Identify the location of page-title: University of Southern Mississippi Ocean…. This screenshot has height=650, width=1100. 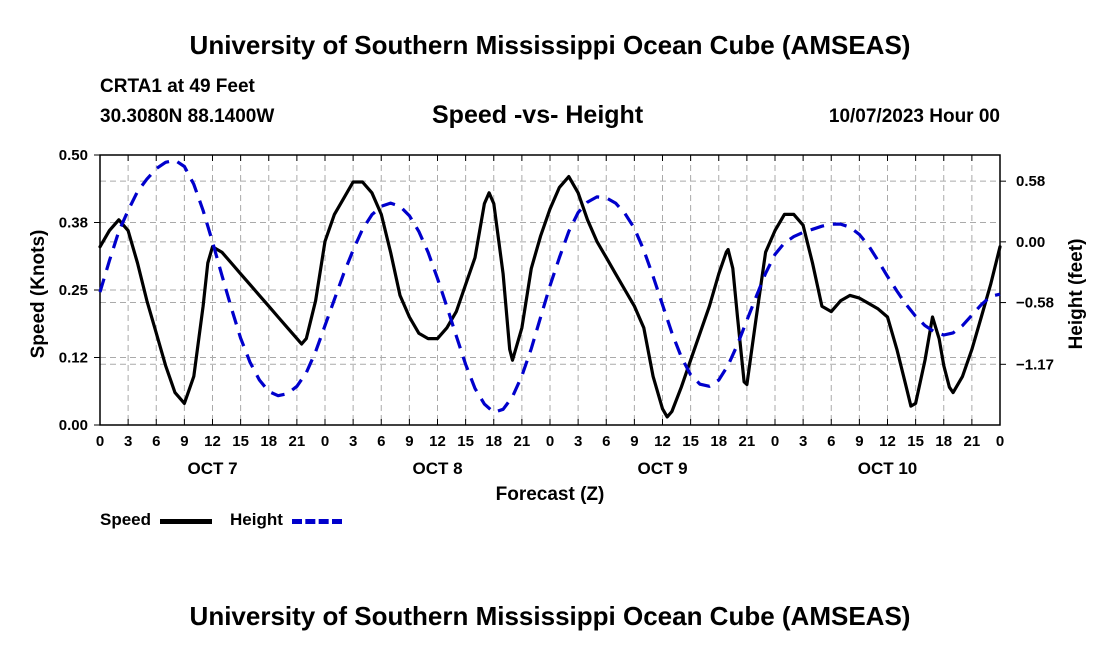
(550, 45).